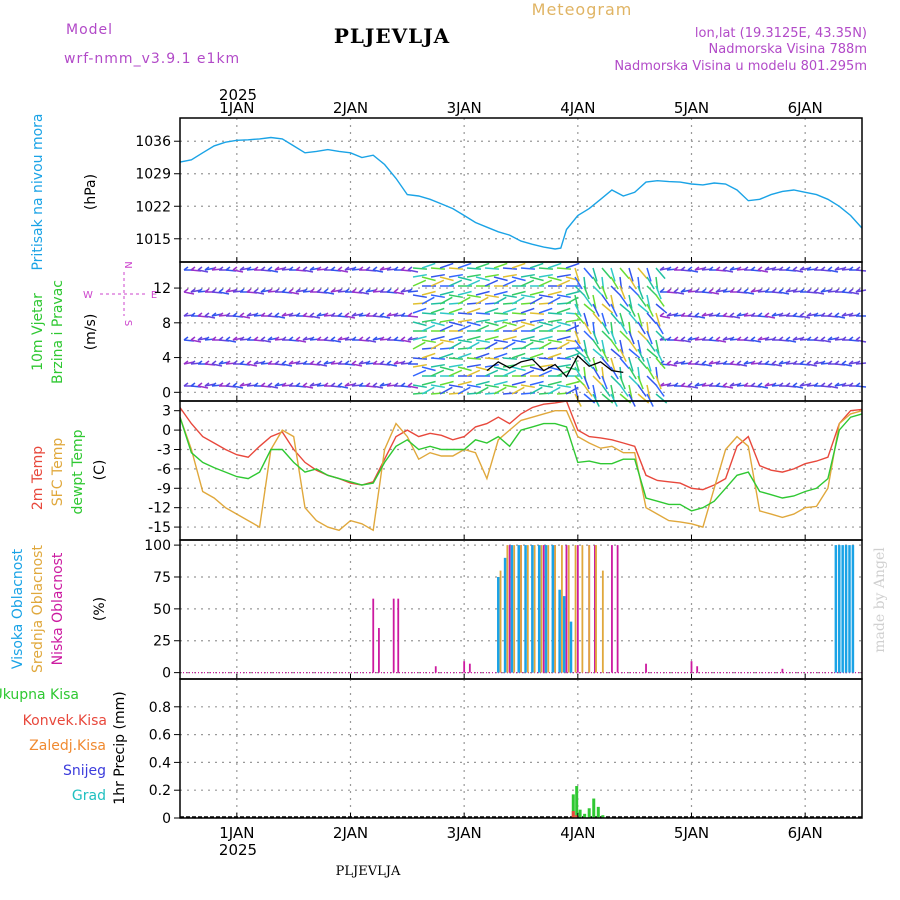  Describe the element at coordinates (577, 833) in the screenshot. I see `day-label-bottom: 4JAN` at that location.